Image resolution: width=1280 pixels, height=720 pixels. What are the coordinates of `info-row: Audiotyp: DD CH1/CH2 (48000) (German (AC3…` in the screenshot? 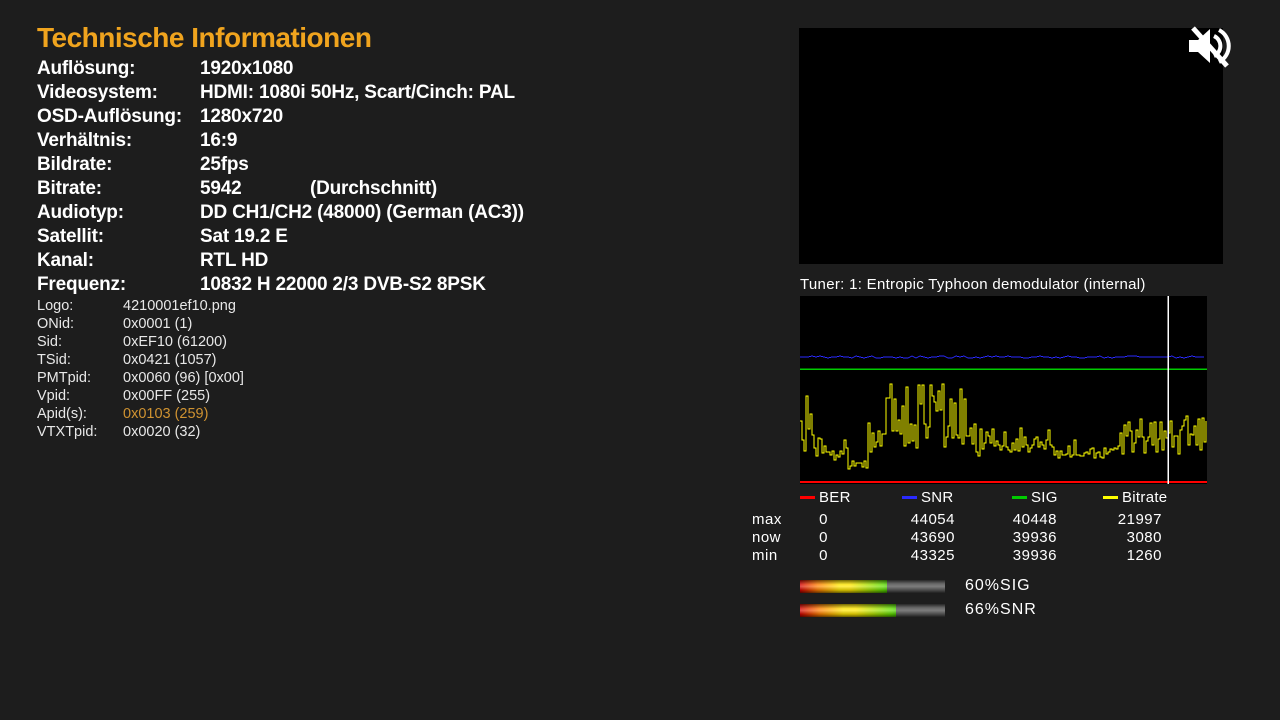 It's located at (357, 213).